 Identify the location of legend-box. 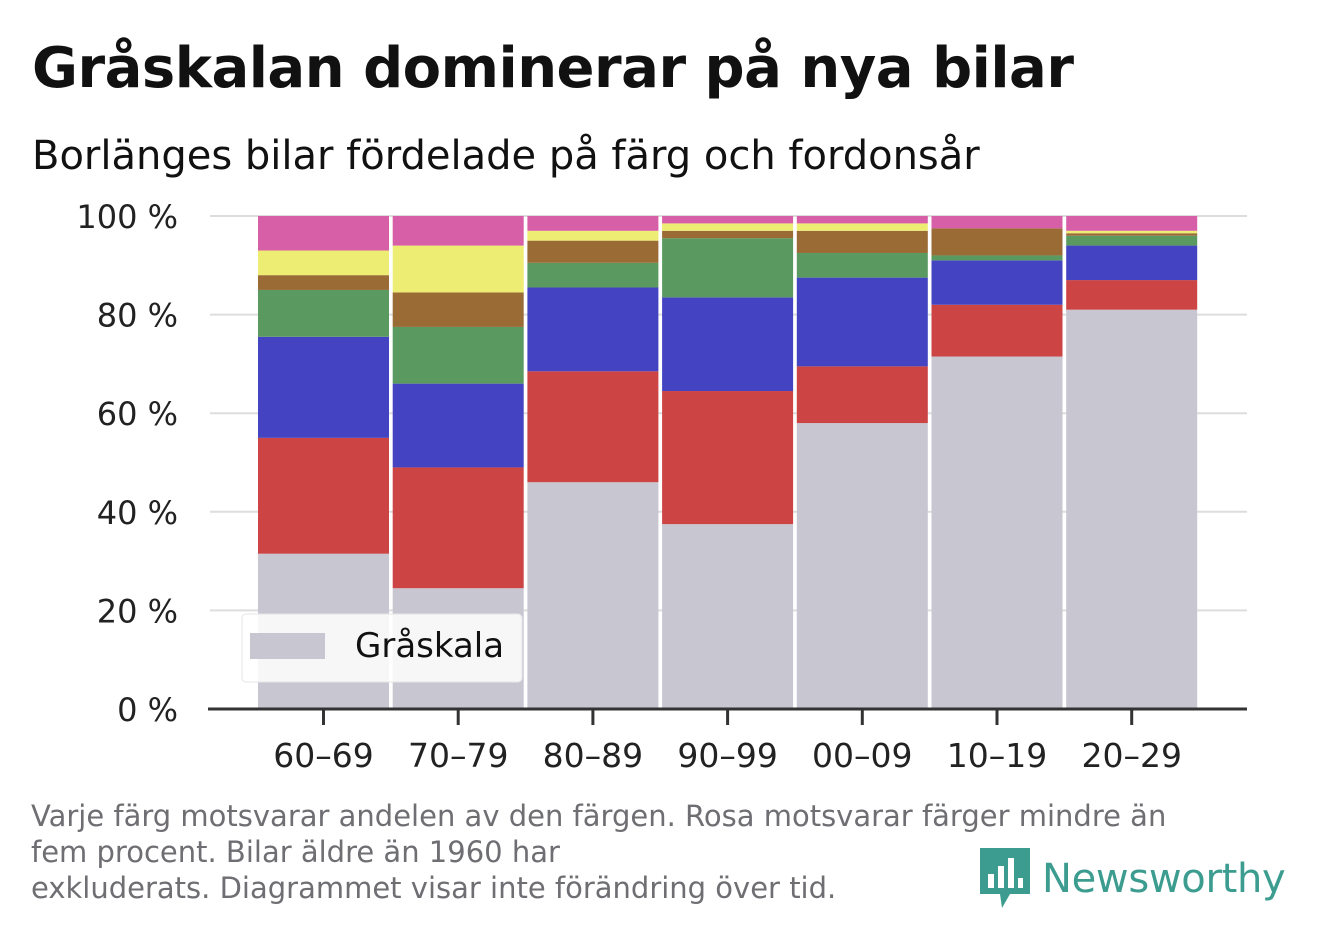
(382, 648).